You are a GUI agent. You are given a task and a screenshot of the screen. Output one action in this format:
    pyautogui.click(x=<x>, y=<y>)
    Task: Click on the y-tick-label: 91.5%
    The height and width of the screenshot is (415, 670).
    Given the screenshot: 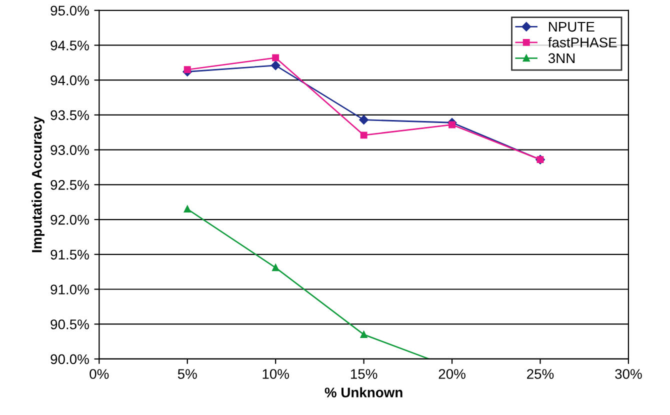 What is the action you would take?
    pyautogui.click(x=69, y=255)
    